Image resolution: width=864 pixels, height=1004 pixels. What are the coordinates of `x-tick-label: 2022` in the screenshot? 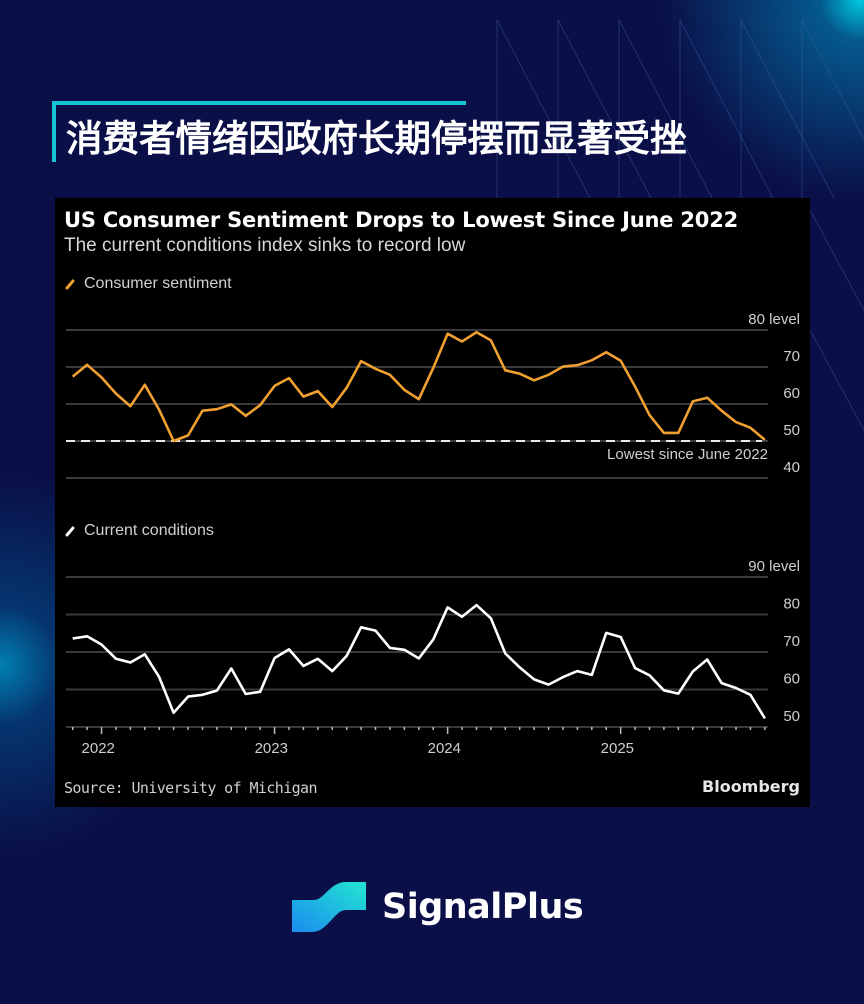 It's located at (98, 748).